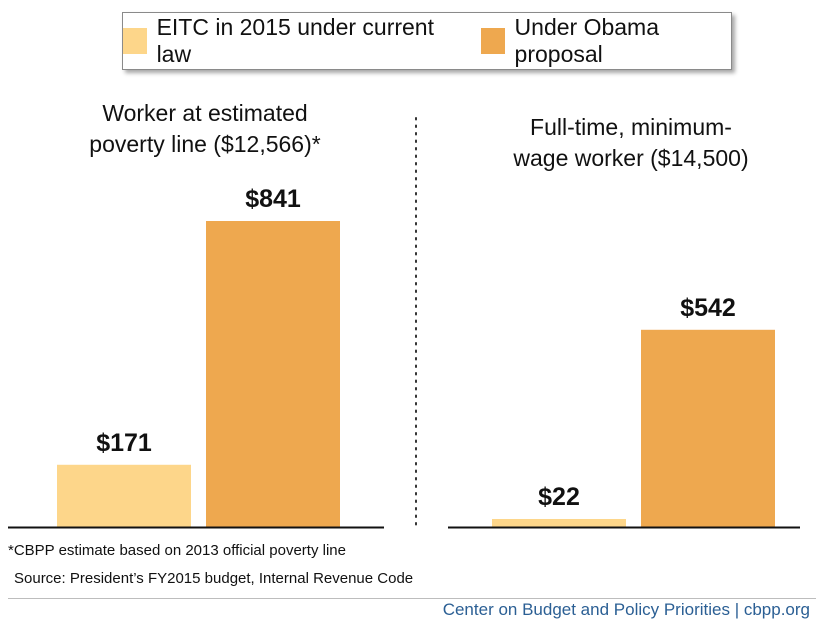 The height and width of the screenshot is (622, 816). Describe the element at coordinates (124, 443) in the screenshot. I see `data-label-poverty-line-current-law: $171` at that location.